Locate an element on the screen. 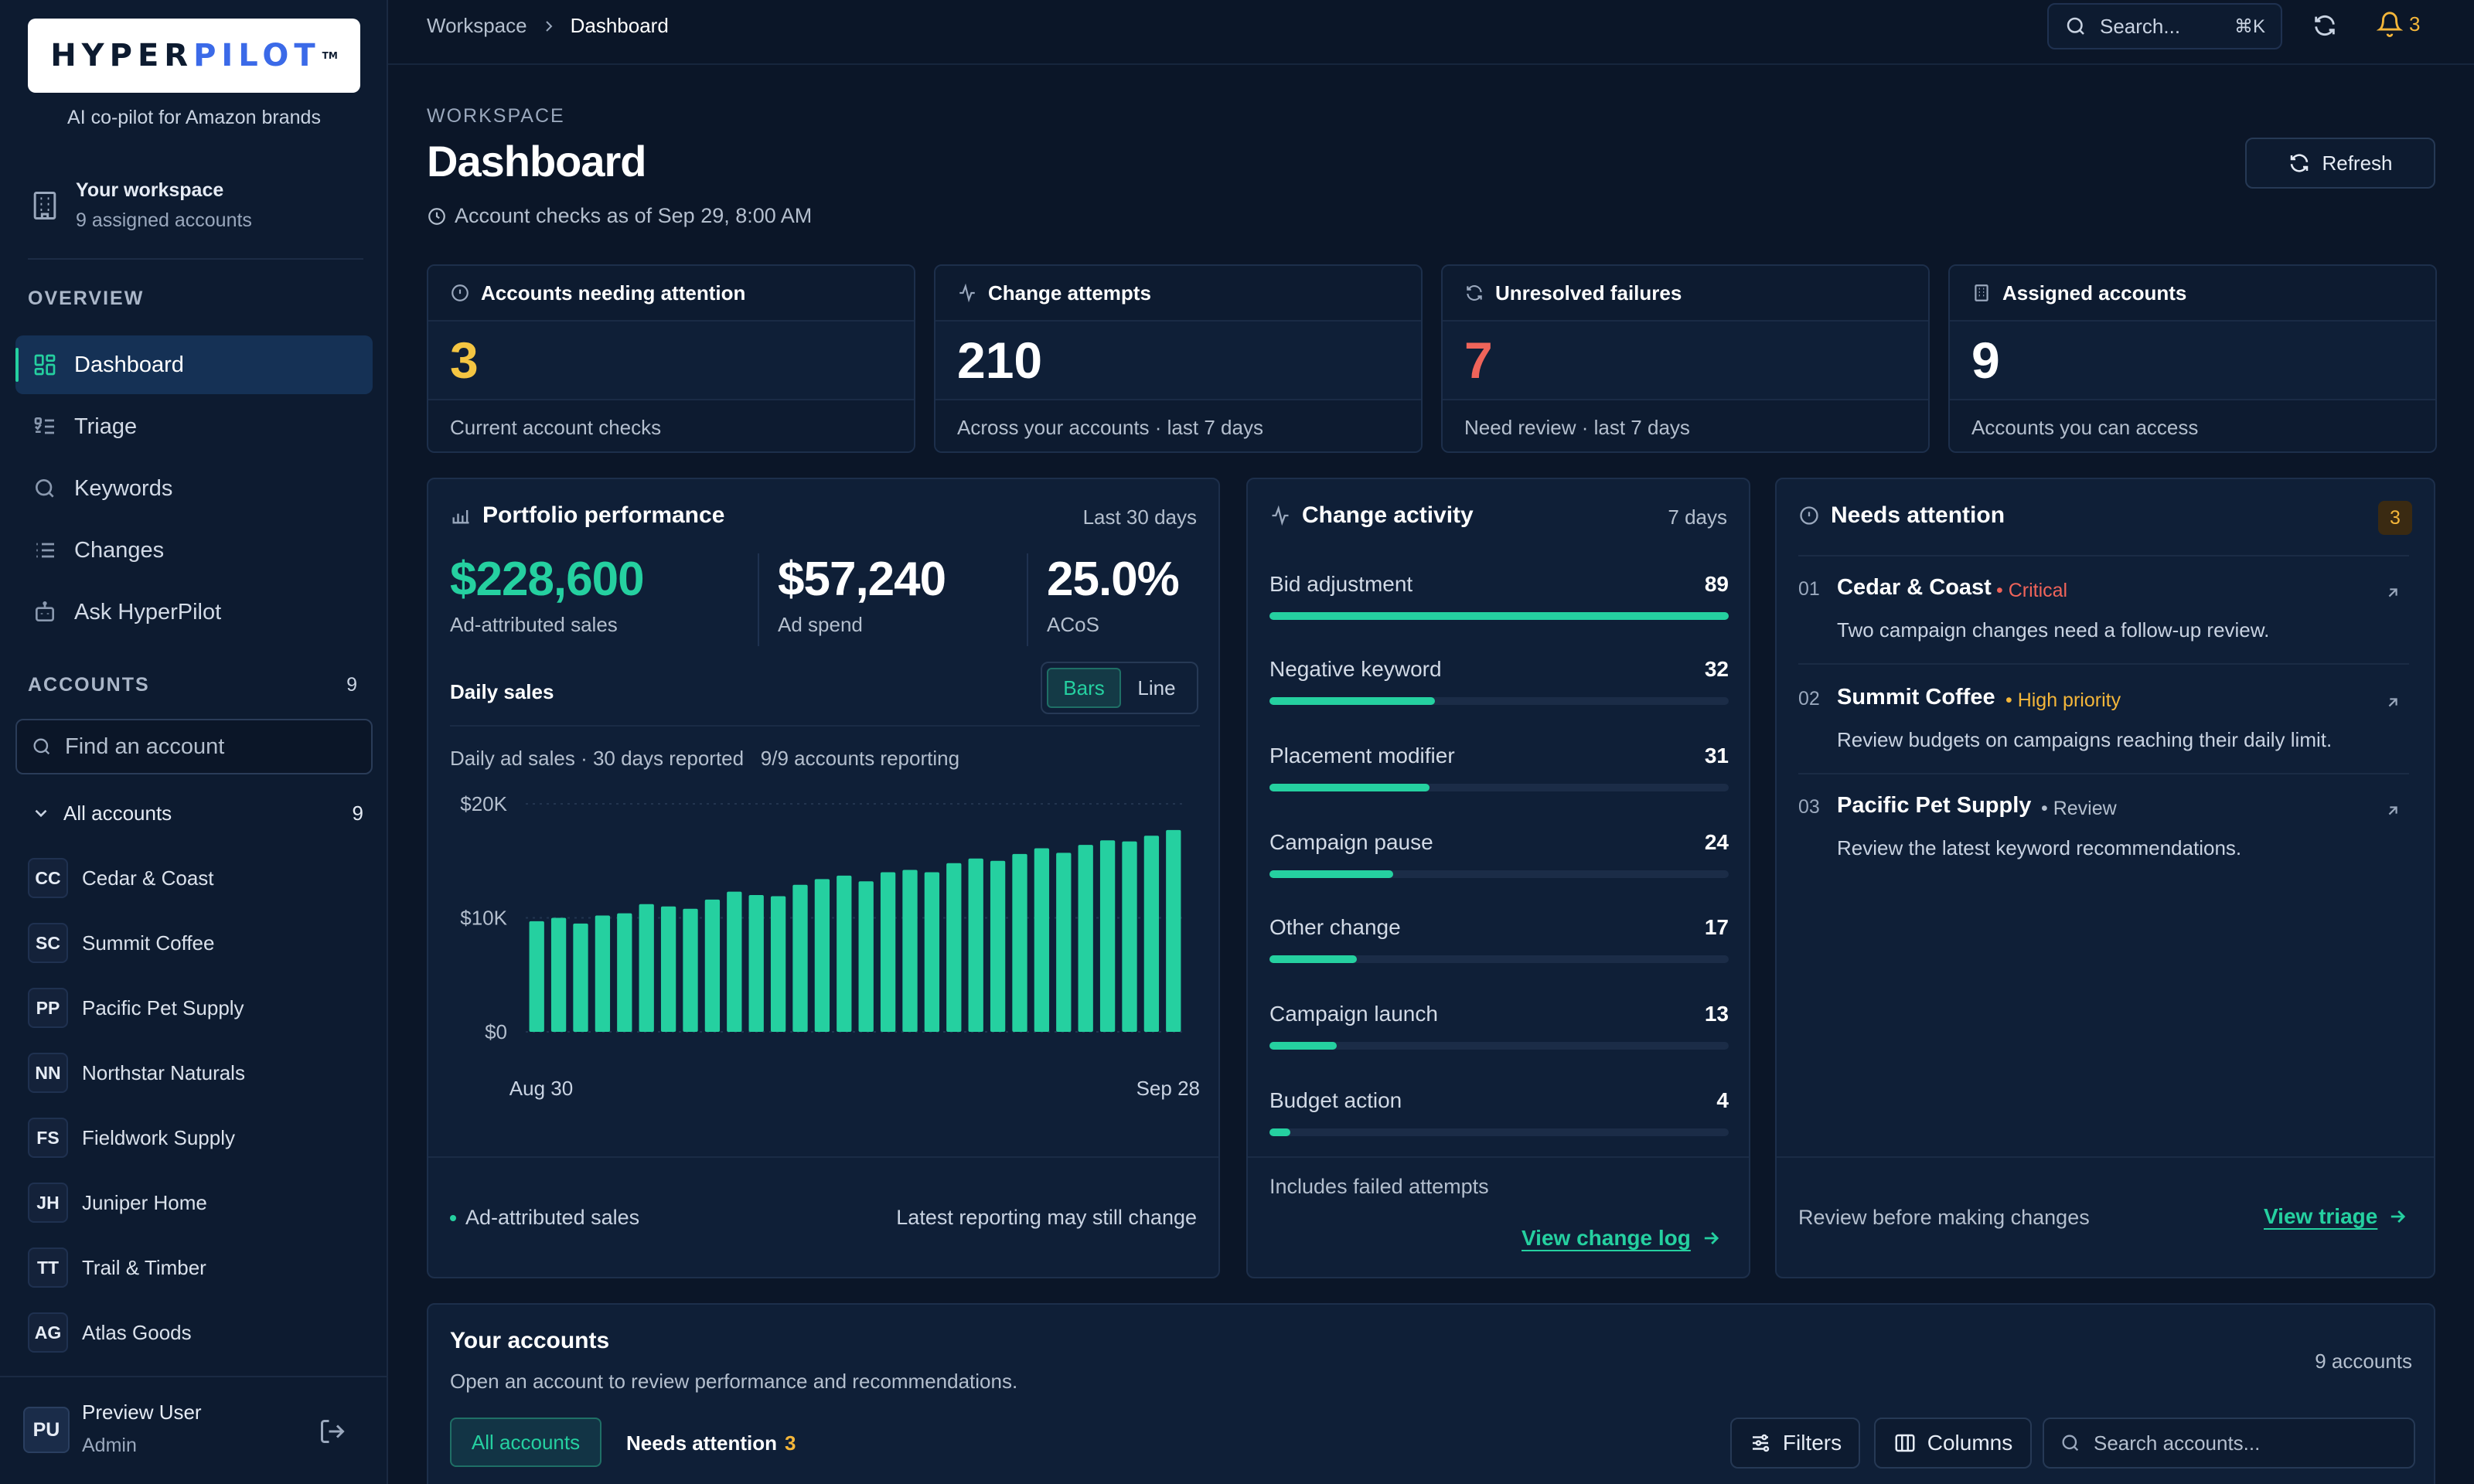 This screenshot has width=2474, height=1484. workspace-subtitle: 9 assigned accounts is located at coordinates (164, 220).